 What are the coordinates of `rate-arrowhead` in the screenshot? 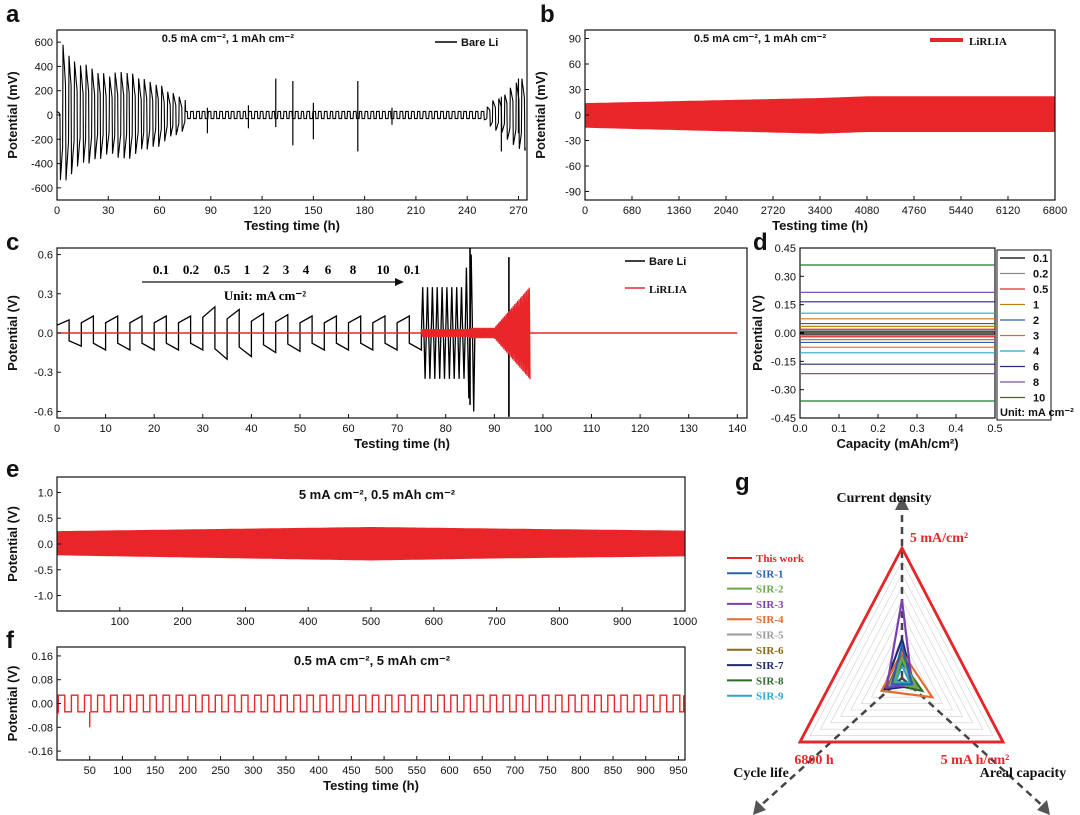 It's located at (399, 282).